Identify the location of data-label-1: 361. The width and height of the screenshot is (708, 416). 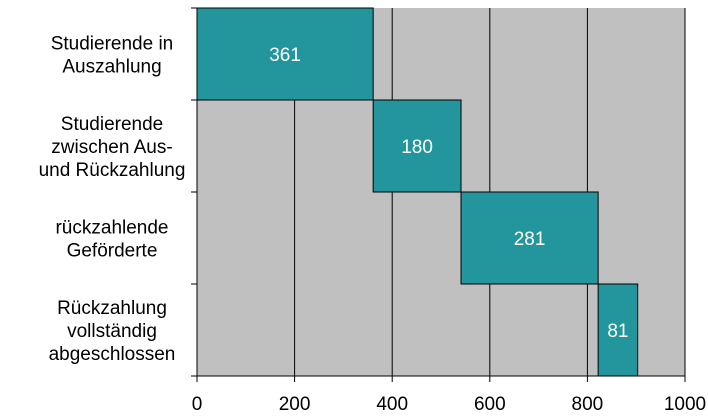
(285, 55).